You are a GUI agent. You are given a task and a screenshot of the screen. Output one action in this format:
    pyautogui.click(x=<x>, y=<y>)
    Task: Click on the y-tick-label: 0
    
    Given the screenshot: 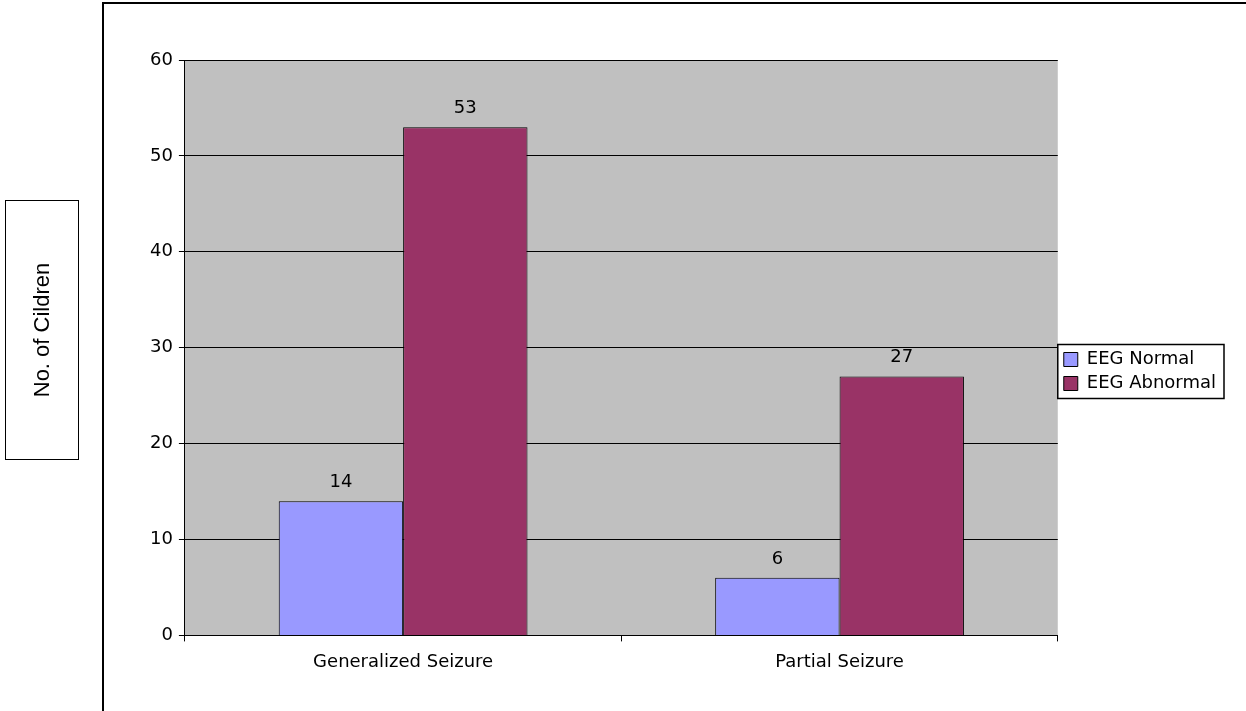 What is the action you would take?
    pyautogui.click(x=167, y=634)
    